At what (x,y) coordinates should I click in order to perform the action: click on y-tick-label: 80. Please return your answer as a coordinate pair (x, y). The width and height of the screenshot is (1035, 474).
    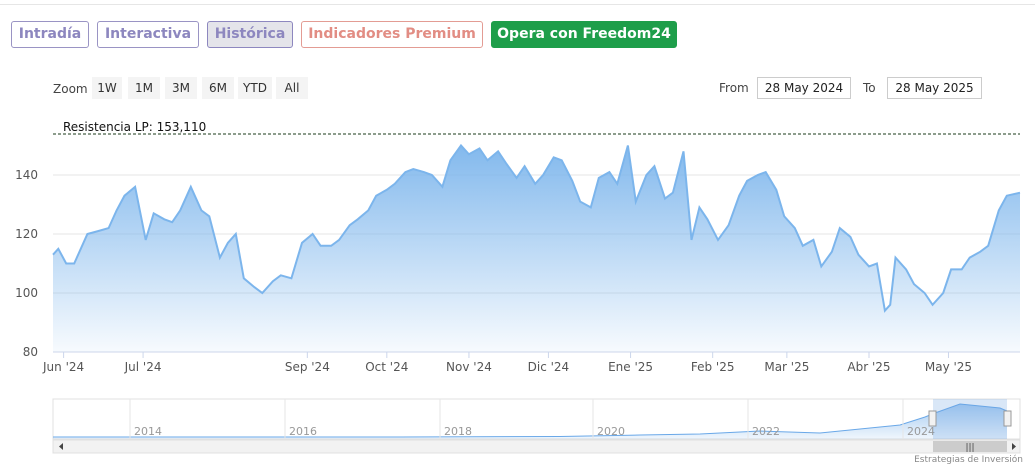
    Looking at the image, I should click on (30, 352).